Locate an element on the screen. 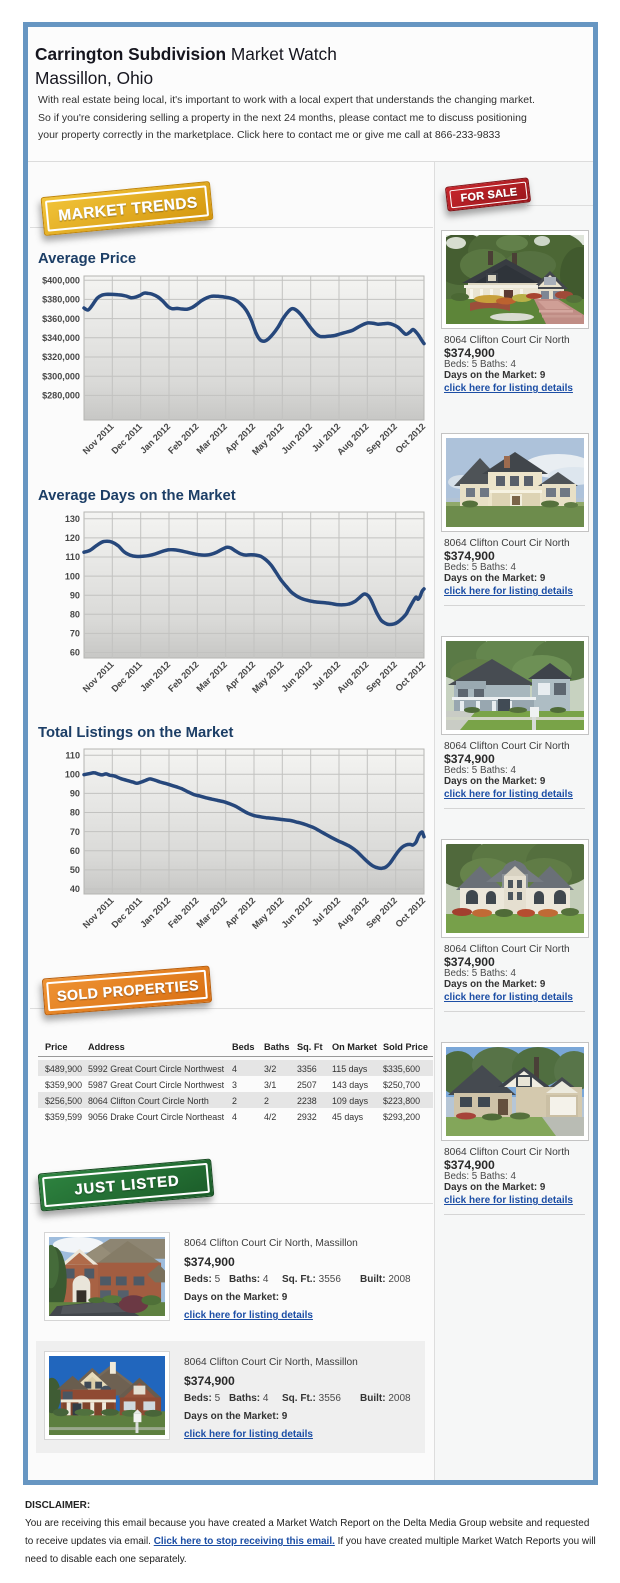  svg-text: $380,000 is located at coordinates (61, 300).